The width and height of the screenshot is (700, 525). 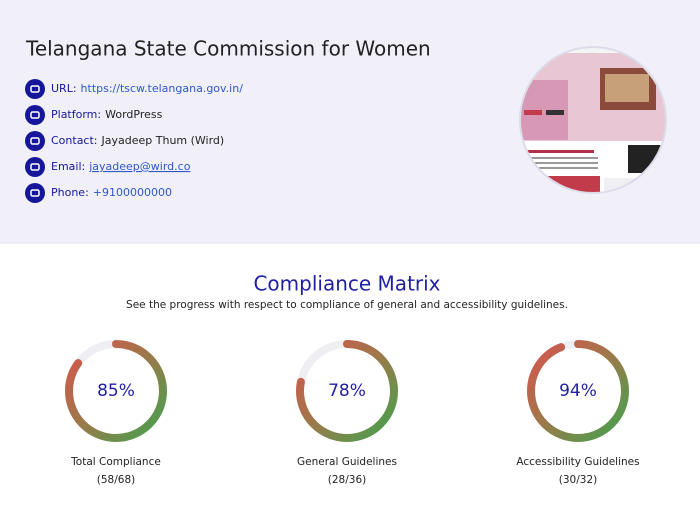 I want to click on info-value: WordPress, so click(x=133, y=114).